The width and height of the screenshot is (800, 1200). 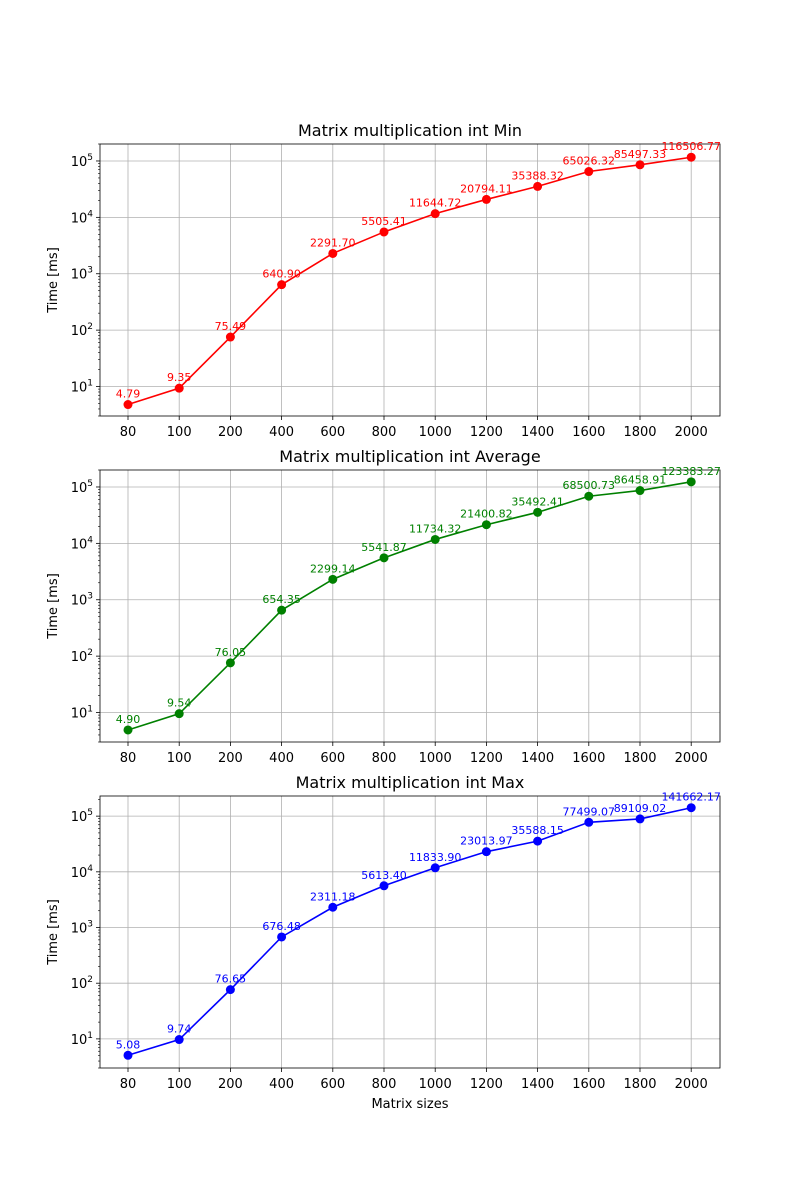 I want to click on x-axis-label: Matrix sizes, so click(x=409, y=1104).